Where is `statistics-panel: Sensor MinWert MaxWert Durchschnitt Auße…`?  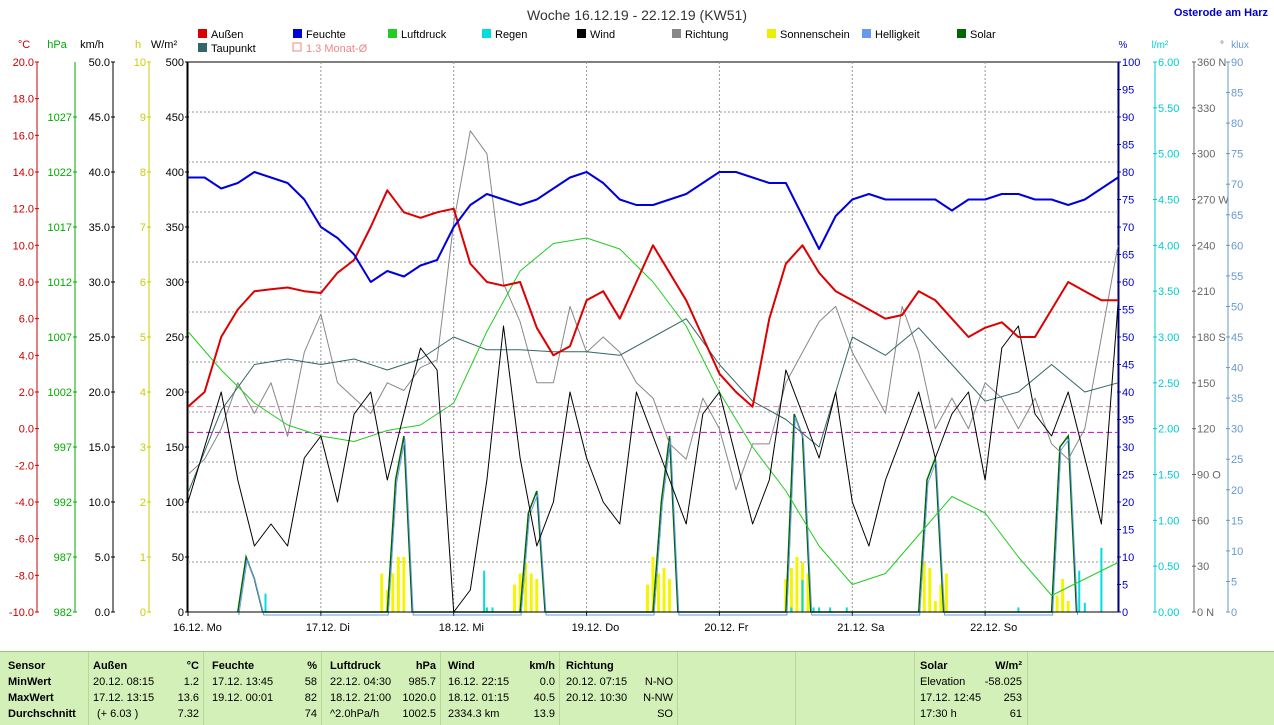
statistics-panel: Sensor MinWert MaxWert Durchschnitt Auße… is located at coordinates (637, 688).